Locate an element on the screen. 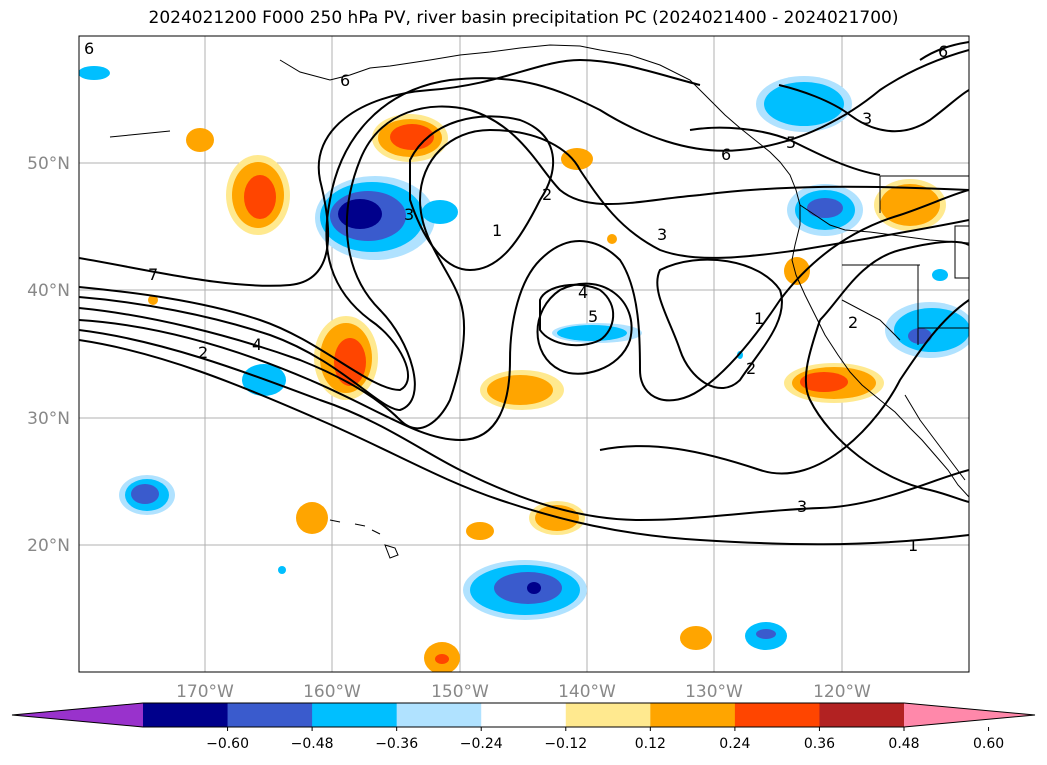  latitude-labels: 50°N 40°N 30°N 20°N is located at coordinates (48, 355).